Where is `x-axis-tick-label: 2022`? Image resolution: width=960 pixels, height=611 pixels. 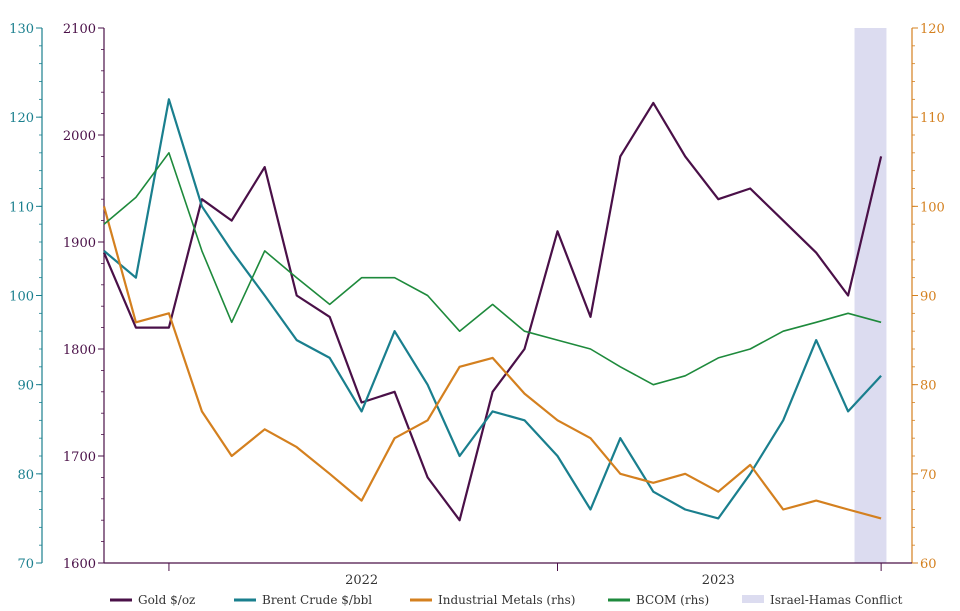
x-axis-tick-label: 2022 is located at coordinates (361, 580).